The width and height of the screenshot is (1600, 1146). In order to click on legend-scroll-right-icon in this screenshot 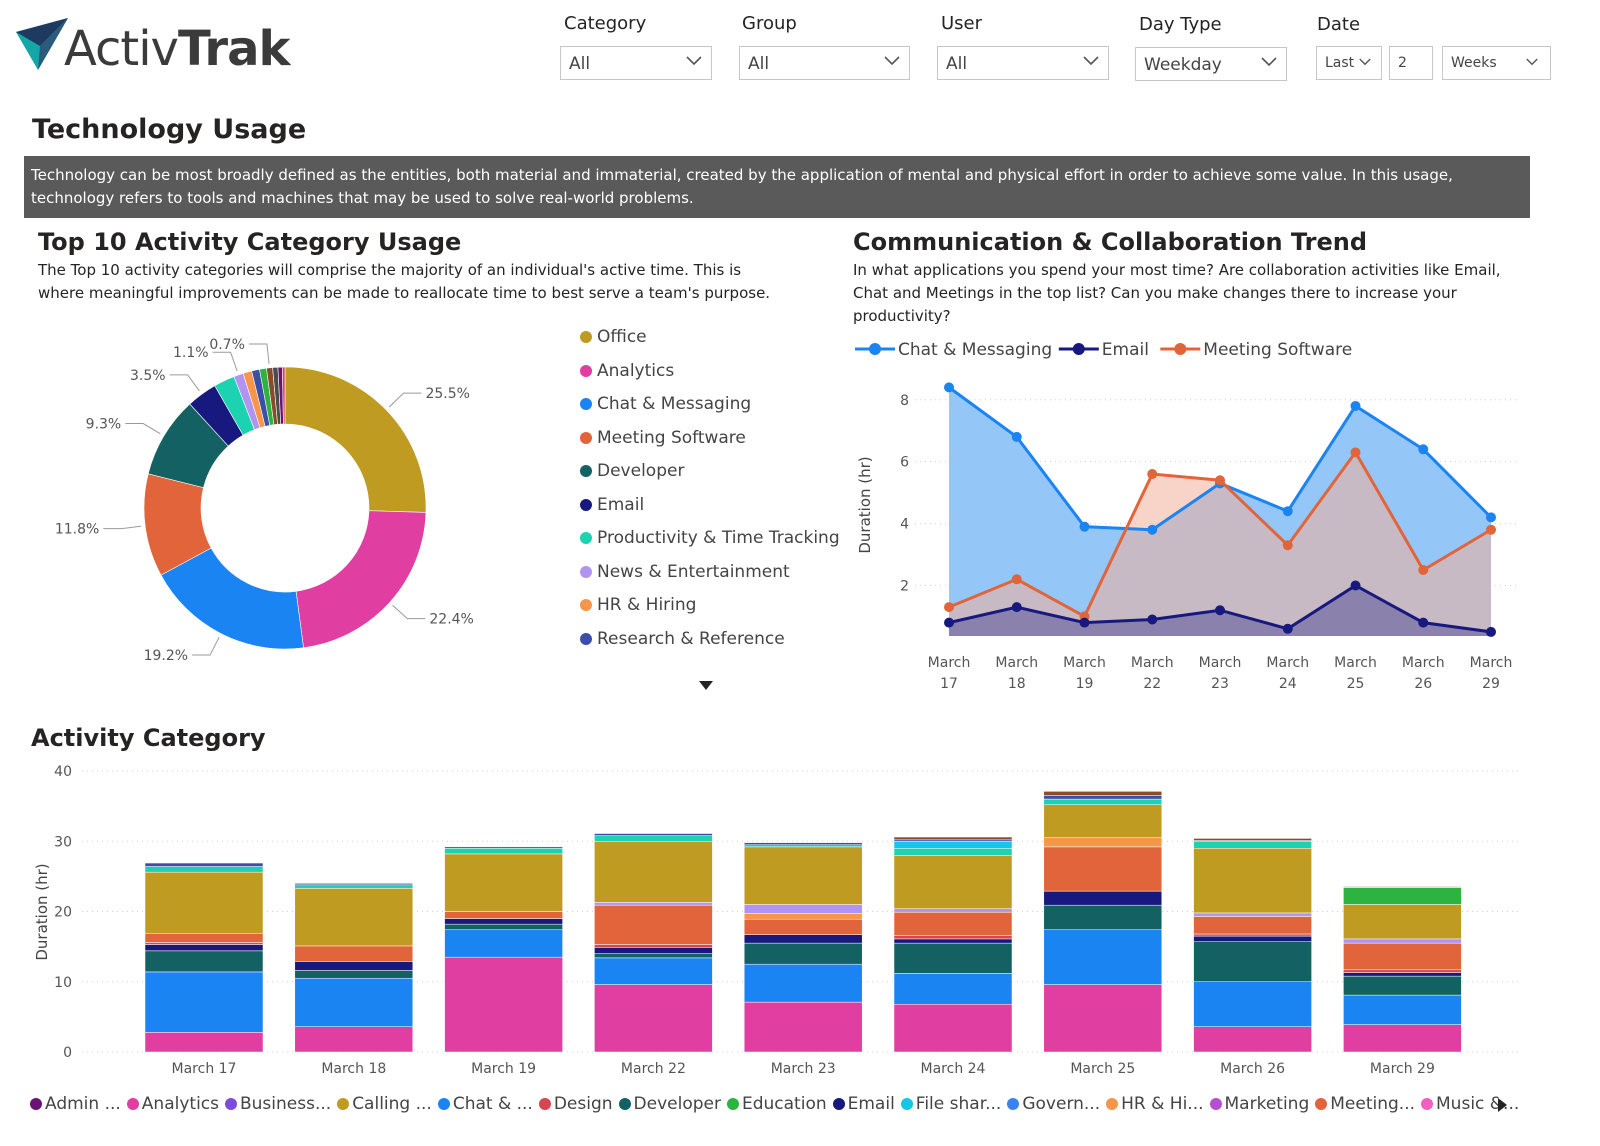, I will do `click(1503, 1105)`.